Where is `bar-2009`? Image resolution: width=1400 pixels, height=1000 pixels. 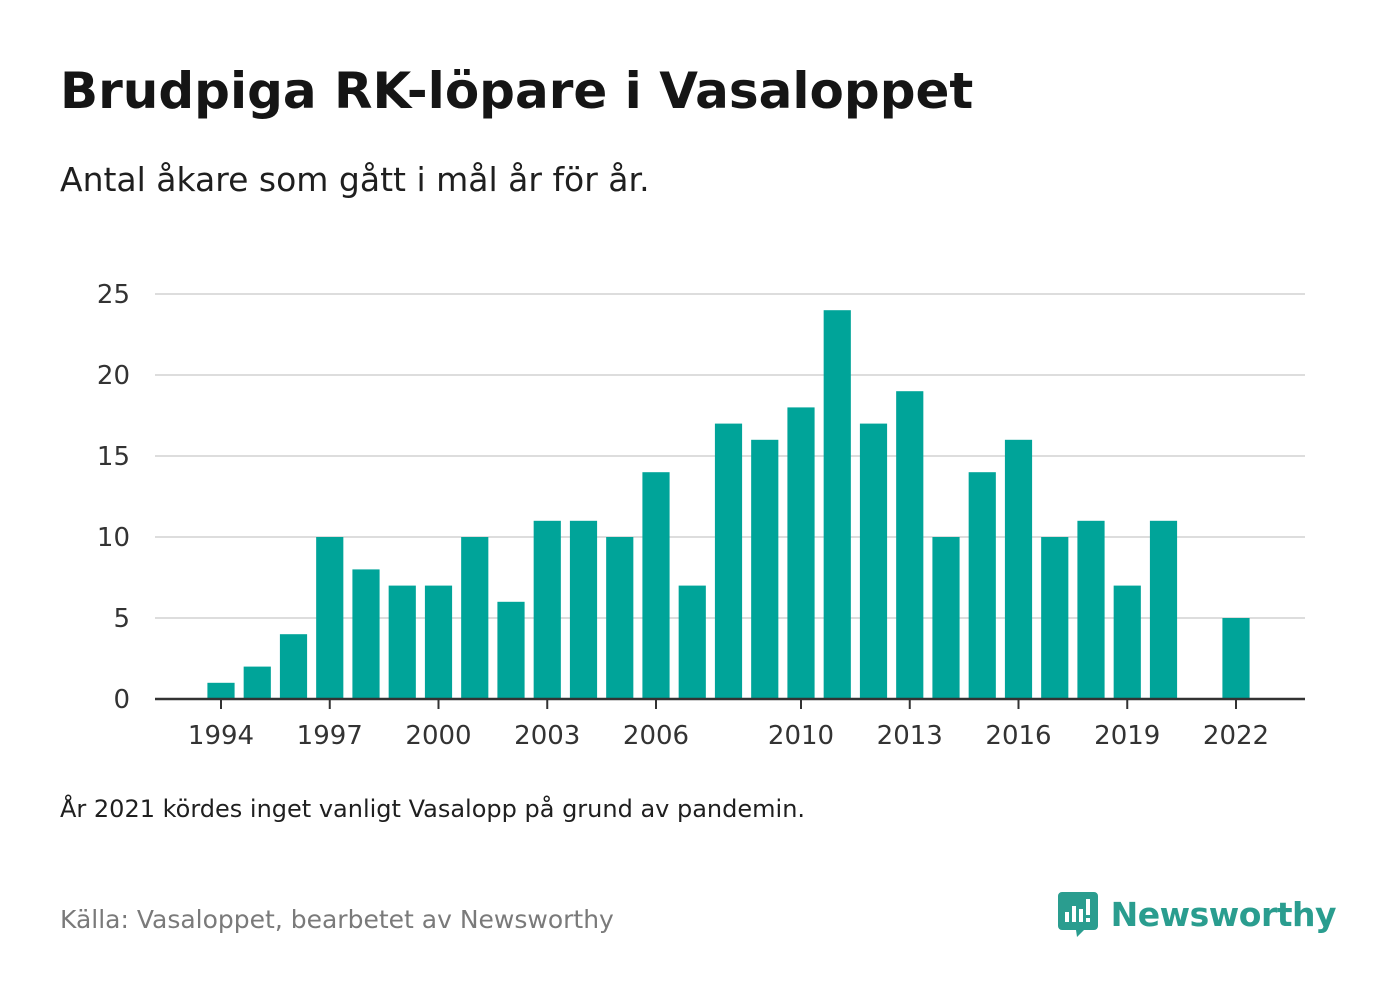 bar-2009 is located at coordinates (765, 569).